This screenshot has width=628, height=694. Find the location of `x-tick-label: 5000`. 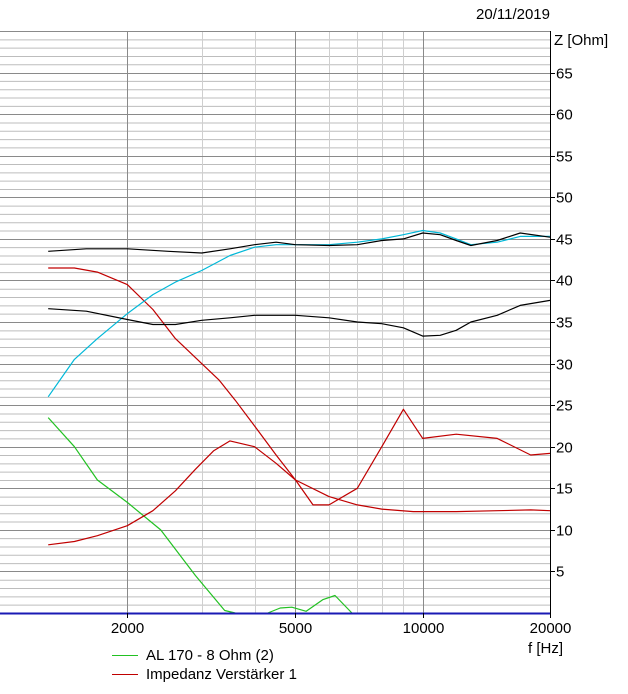

x-tick-label: 5000 is located at coordinates (295, 628).